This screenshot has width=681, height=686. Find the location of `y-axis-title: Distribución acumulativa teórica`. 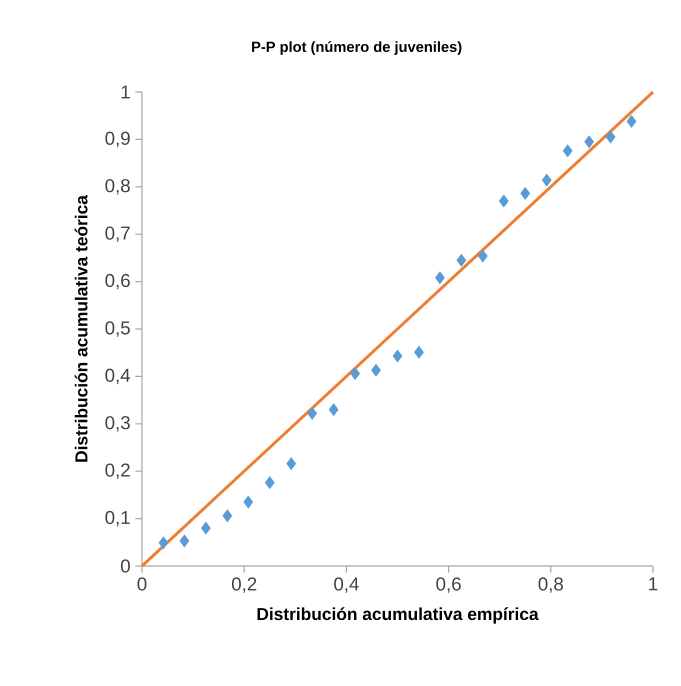

y-axis-title: Distribución acumulativa teórica is located at coordinates (81, 328).